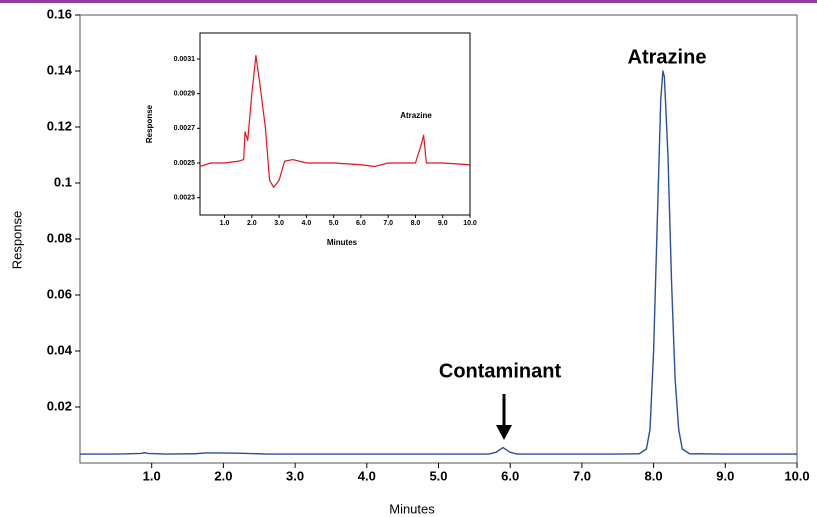 The width and height of the screenshot is (817, 517). What do you see at coordinates (185, 163) in the screenshot?
I see `y-tick-label: 0.0025` at bounding box center [185, 163].